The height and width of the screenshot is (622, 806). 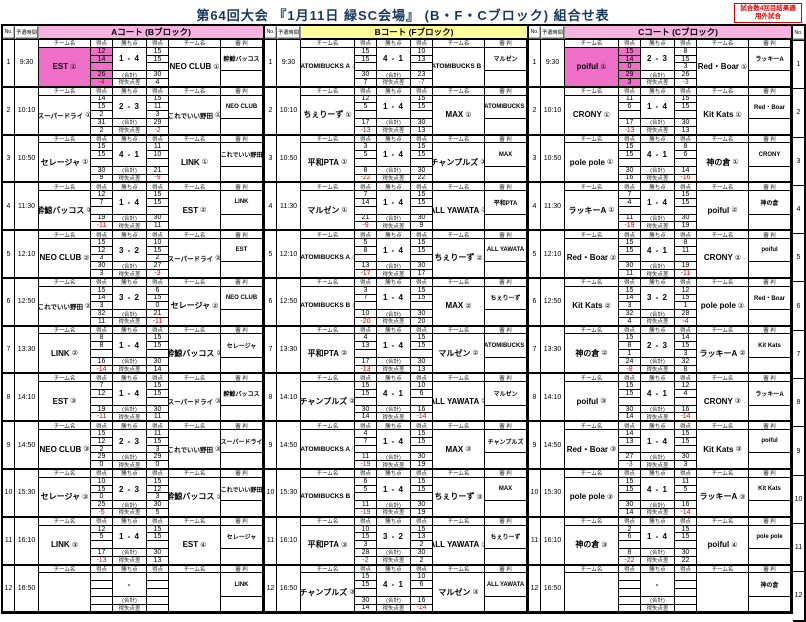 What do you see at coordinates (242, 298) in the screenshot?
I see `referee-cell: NEO CLUB` at bounding box center [242, 298].